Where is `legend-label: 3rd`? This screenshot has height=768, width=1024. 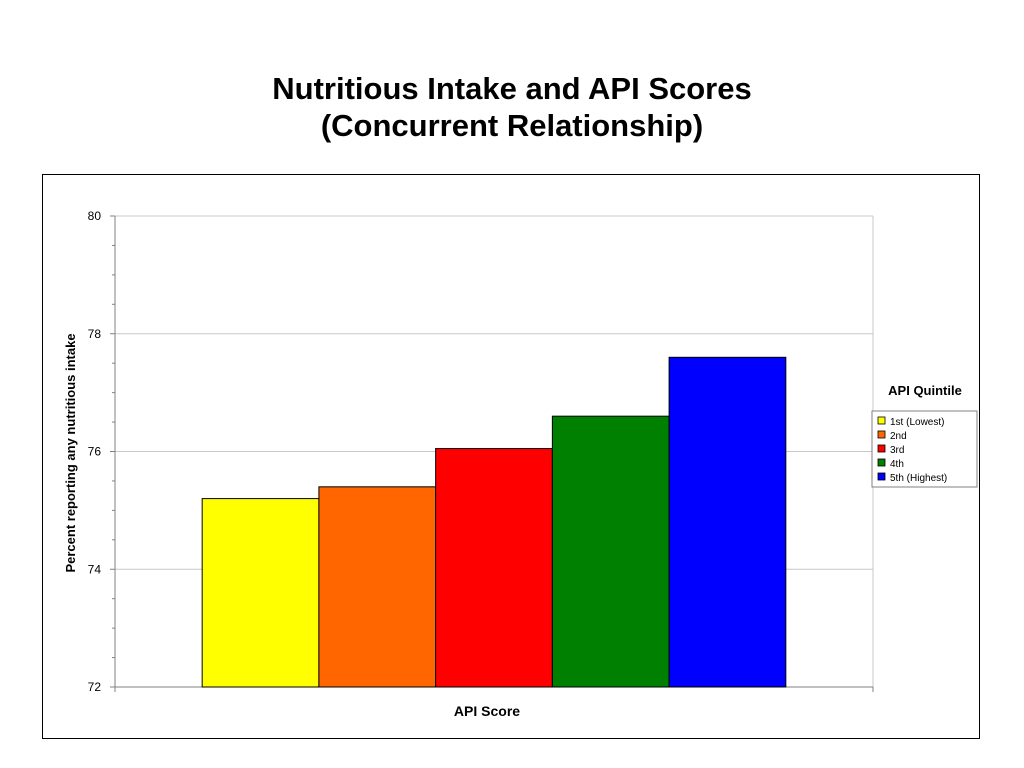
legend-label: 3rd is located at coordinates (897, 450).